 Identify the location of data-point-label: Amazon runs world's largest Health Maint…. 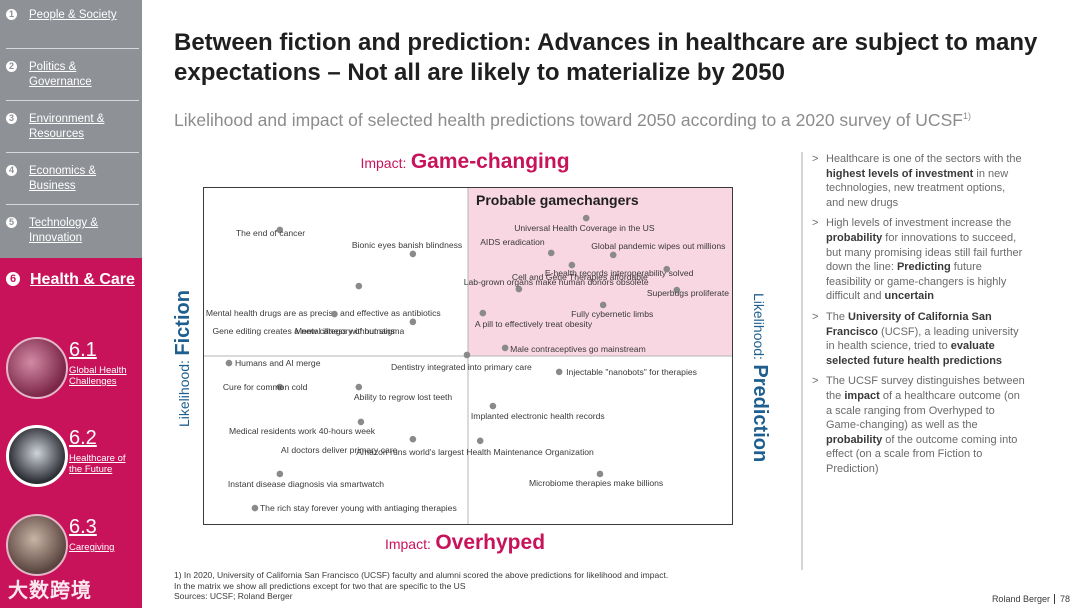
(475, 452).